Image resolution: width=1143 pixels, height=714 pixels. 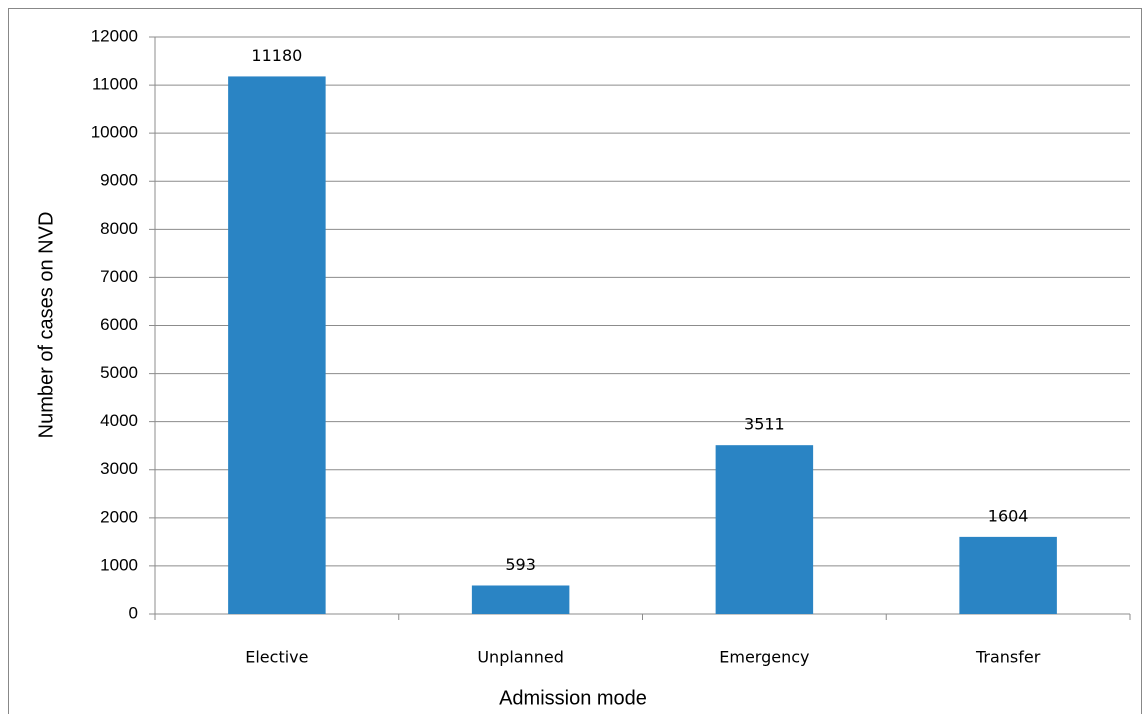 What do you see at coordinates (1008, 515) in the screenshot?
I see `data-label: 1604` at bounding box center [1008, 515].